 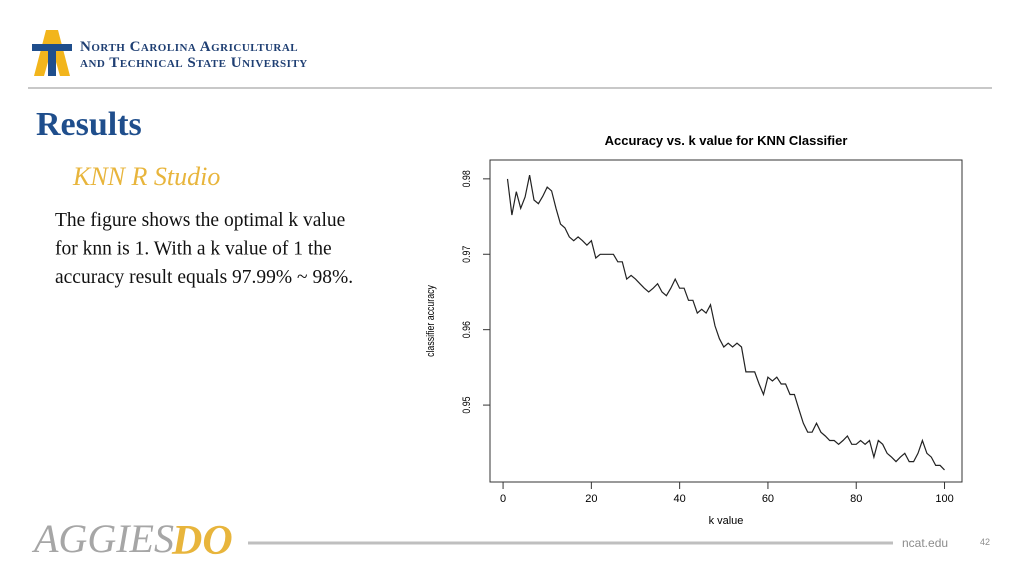 What do you see at coordinates (503, 499) in the screenshot?
I see `x-tick-label: 0` at bounding box center [503, 499].